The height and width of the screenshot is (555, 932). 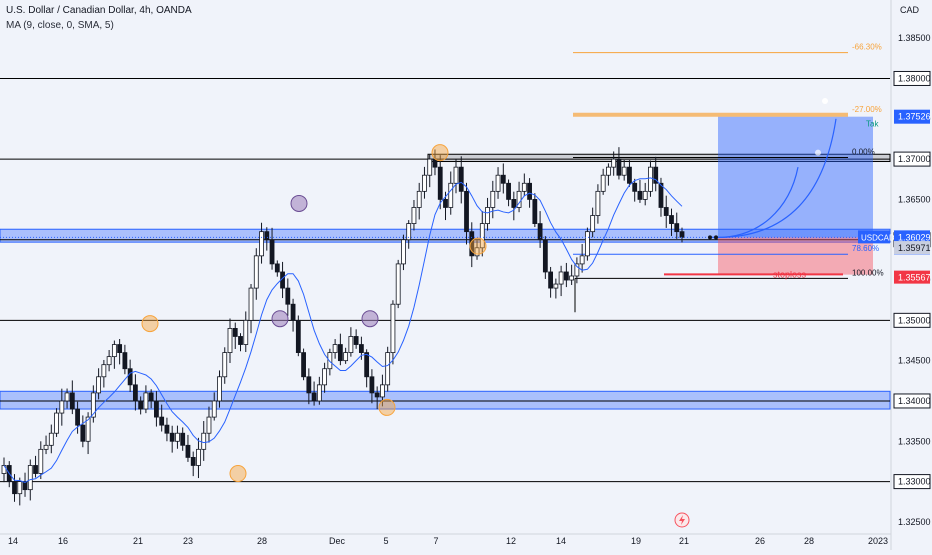 What do you see at coordinates (138, 541) in the screenshot?
I see `x-tick-2: 21` at bounding box center [138, 541].